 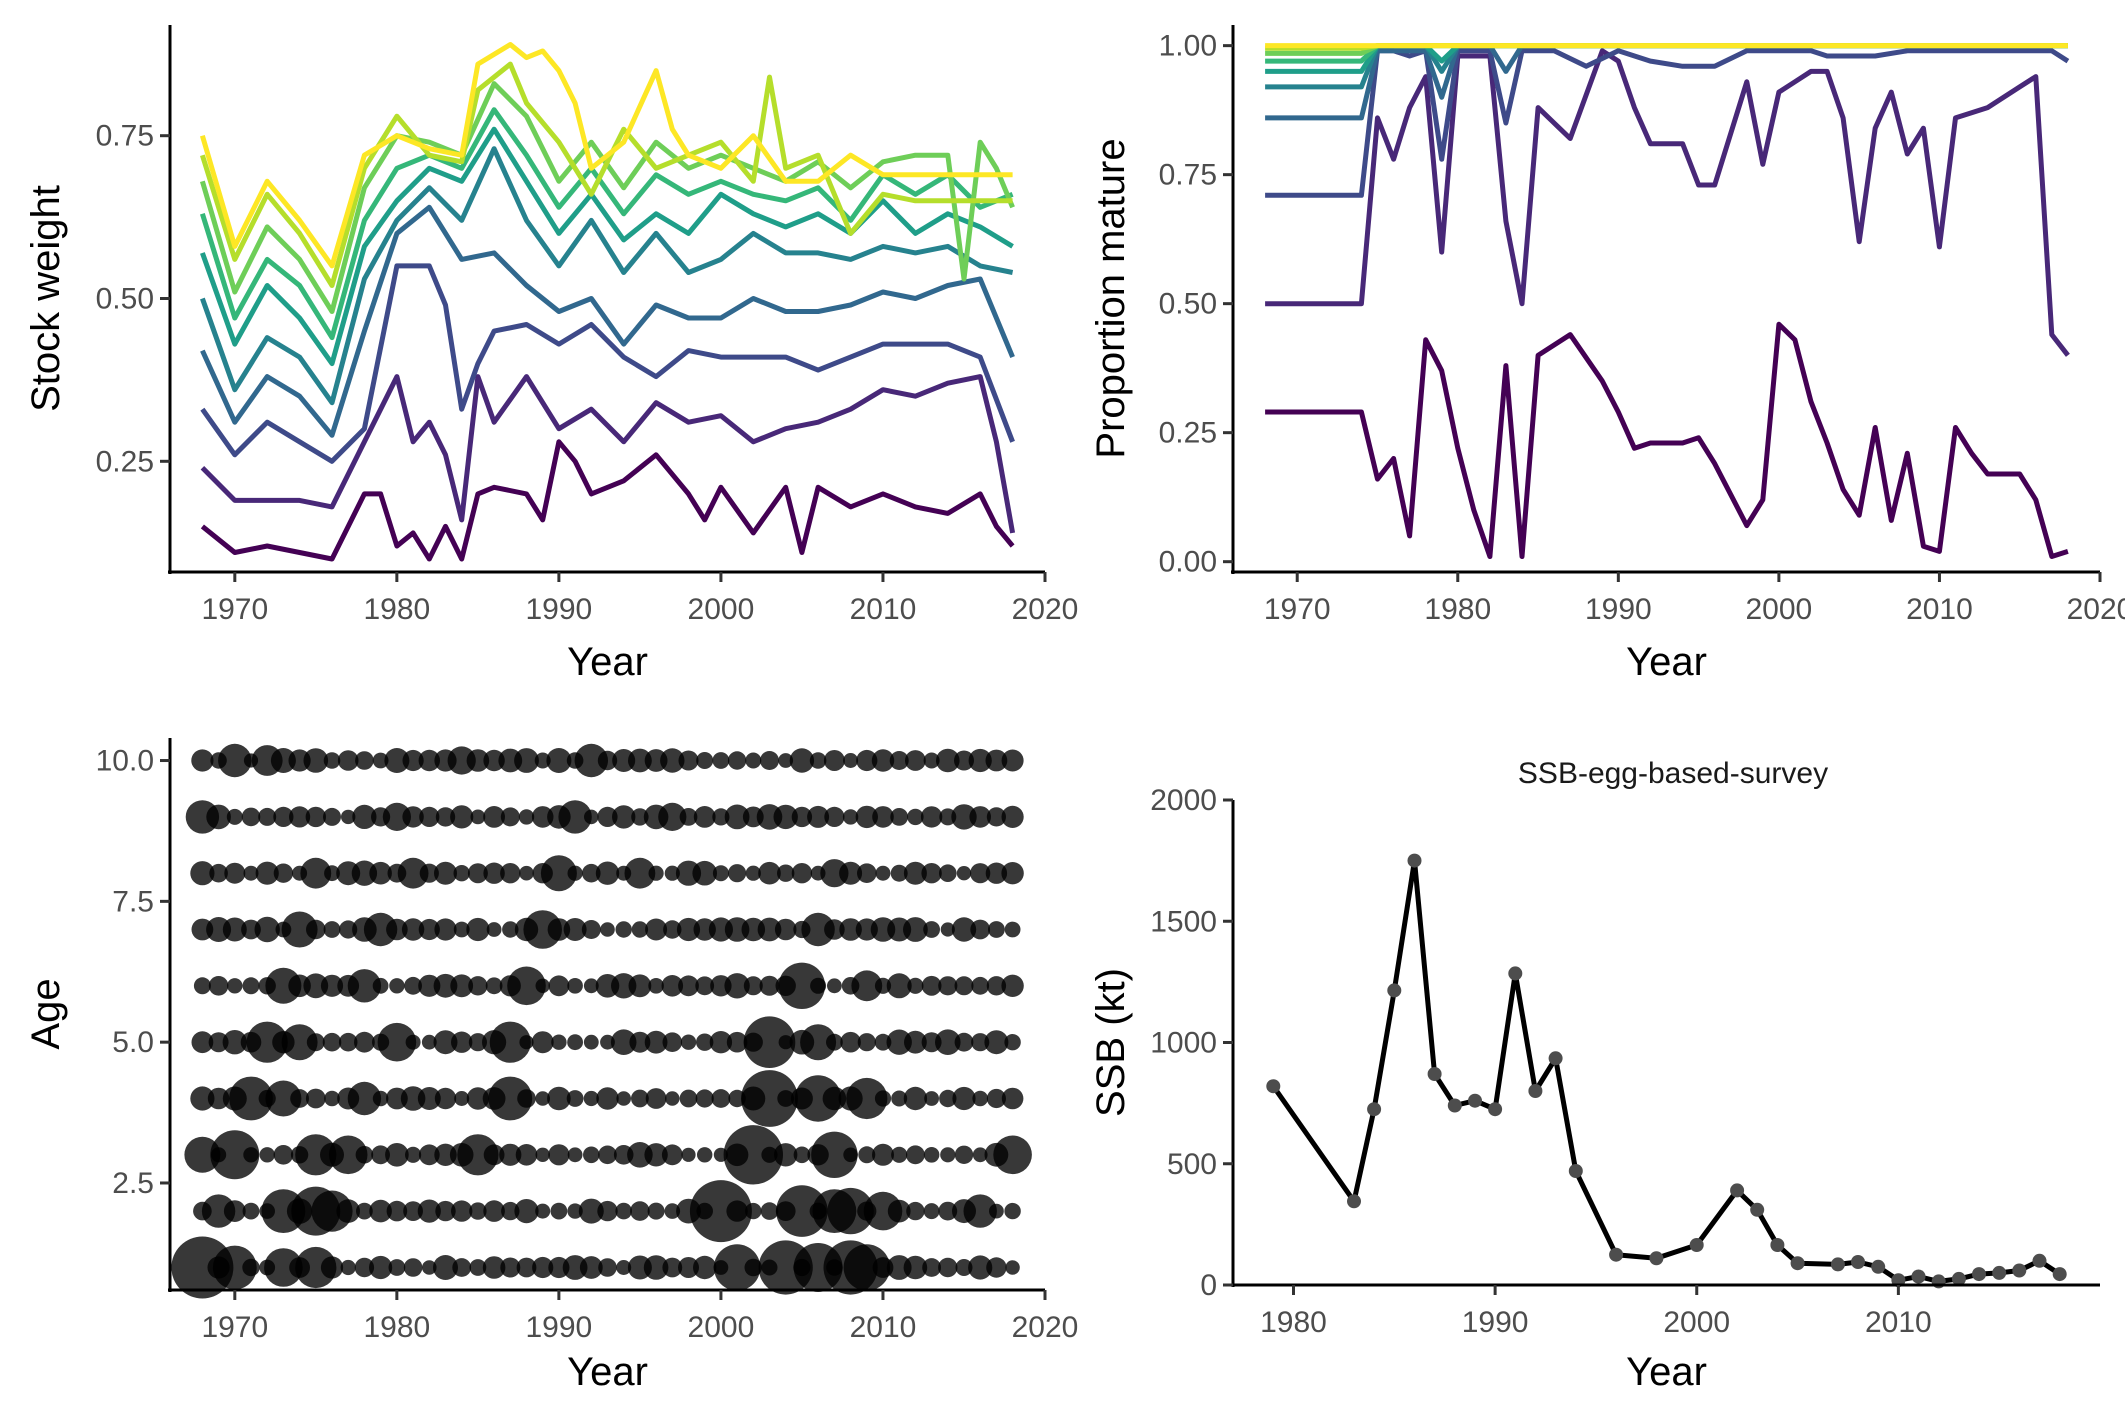 What do you see at coordinates (1183, 1043) in the screenshot?
I see `y-tick-label: 1000` at bounding box center [1183, 1043].